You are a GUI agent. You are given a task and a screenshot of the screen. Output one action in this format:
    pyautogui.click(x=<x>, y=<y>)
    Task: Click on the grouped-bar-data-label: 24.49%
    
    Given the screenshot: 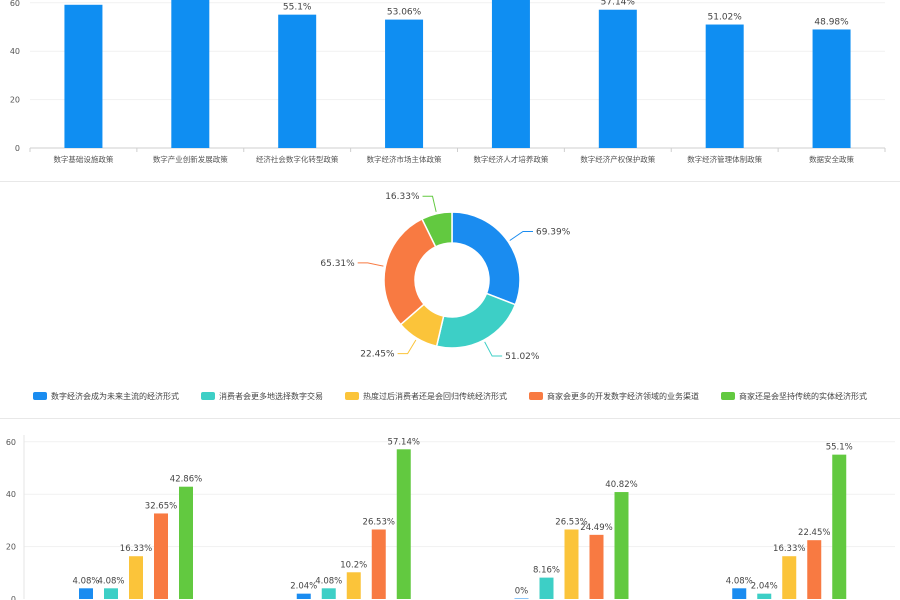 What is the action you would take?
    pyautogui.click(x=596, y=528)
    